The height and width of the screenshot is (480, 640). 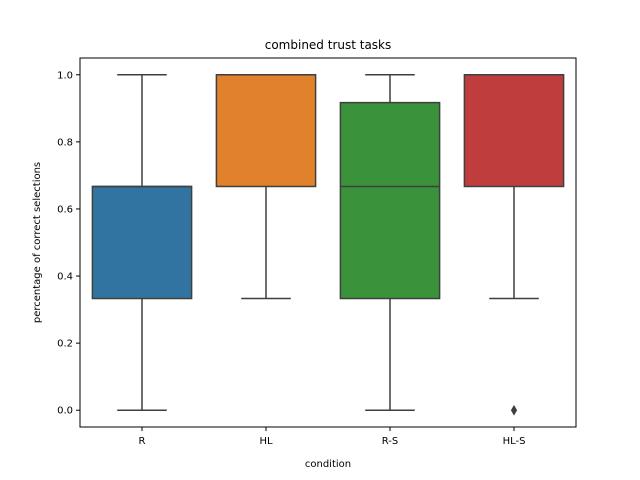 What do you see at coordinates (68, 243) in the screenshot?
I see `y-axis: 0.0 0.2 0.4 0.6 0.8 1.0` at bounding box center [68, 243].